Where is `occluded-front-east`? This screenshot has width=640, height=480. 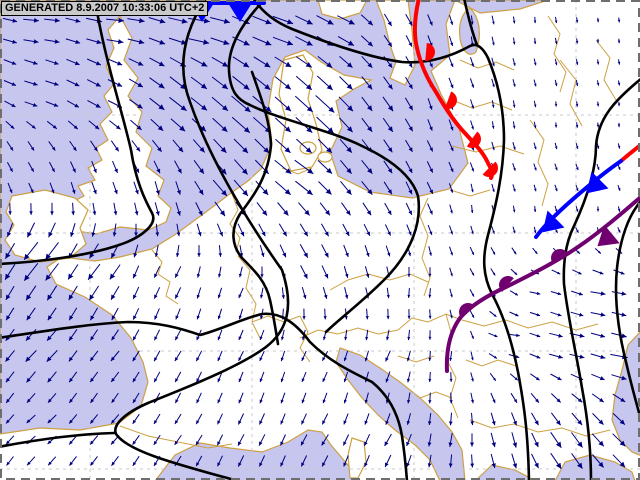
occluded-front-east is located at coordinates (542, 284).